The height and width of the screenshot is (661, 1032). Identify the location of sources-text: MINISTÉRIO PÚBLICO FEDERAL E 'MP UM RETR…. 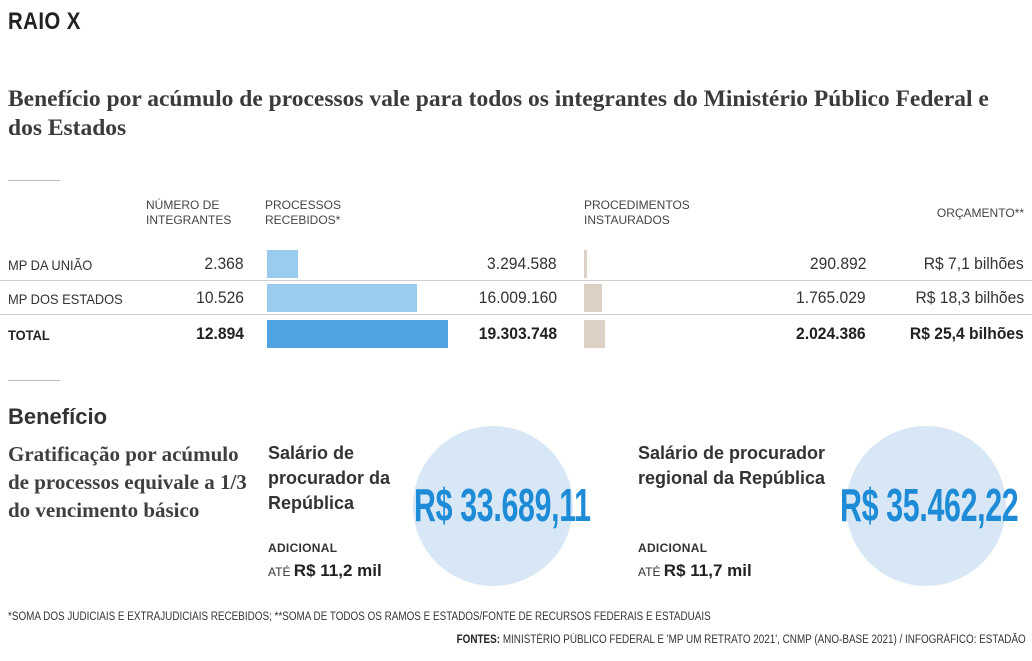
(764, 640).